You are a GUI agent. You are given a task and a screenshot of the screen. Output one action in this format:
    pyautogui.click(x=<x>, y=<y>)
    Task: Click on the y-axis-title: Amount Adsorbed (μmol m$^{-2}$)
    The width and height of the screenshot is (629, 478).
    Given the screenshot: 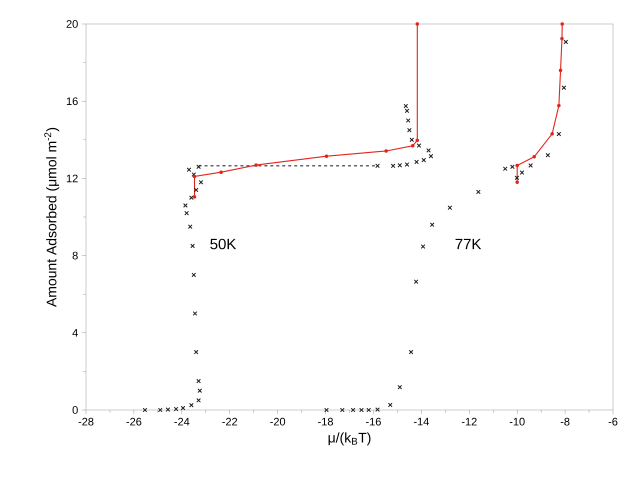 What is the action you would take?
    pyautogui.click(x=52, y=217)
    